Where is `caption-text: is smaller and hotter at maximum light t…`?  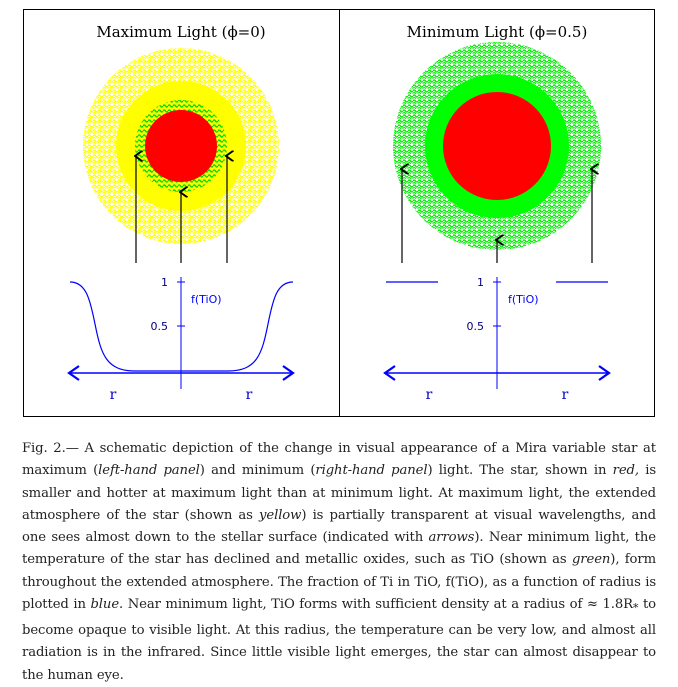 caption-text: is smaller and hotter at maximum light t… is located at coordinates (339, 493).